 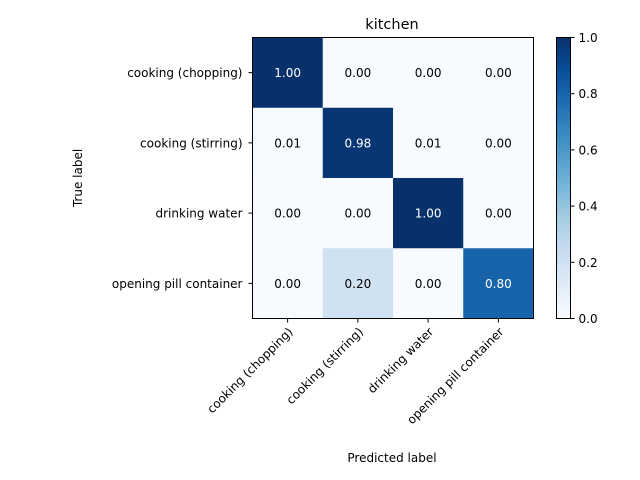 I want to click on y-tick-label: cooking (chopping), so click(x=184, y=73).